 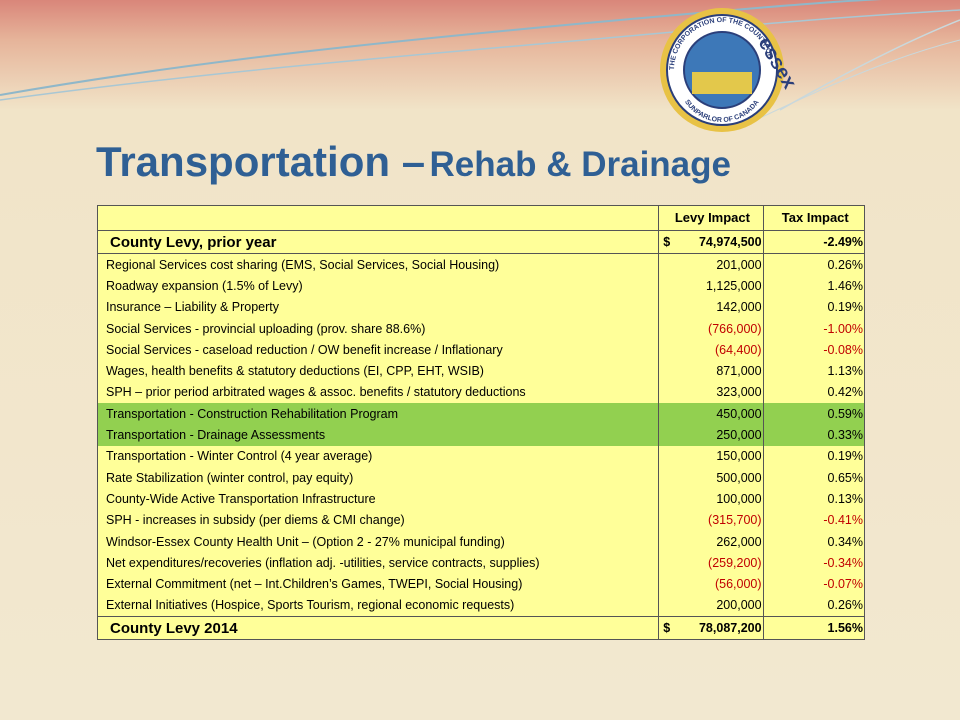 I want to click on levy-cell: 450,000, so click(x=711, y=414).